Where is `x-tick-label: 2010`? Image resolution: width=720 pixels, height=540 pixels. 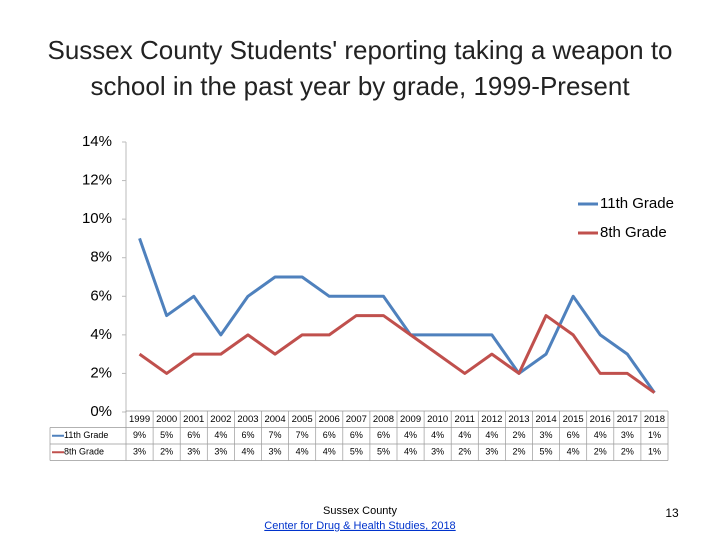
x-tick-label: 2010 is located at coordinates (437, 419).